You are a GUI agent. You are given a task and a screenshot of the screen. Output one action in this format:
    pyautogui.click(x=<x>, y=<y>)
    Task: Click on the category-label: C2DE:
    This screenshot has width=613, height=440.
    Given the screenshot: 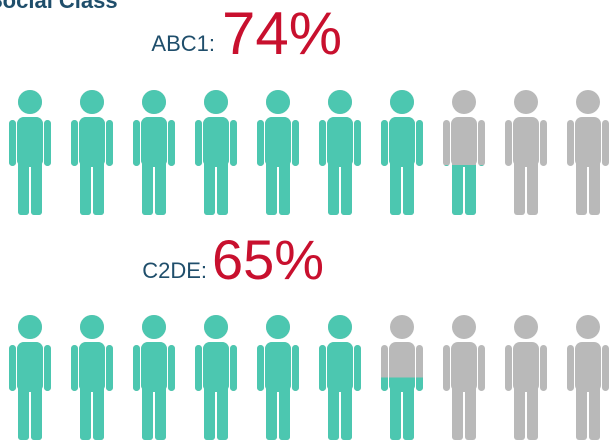 What is the action you would take?
    pyautogui.click(x=174, y=270)
    